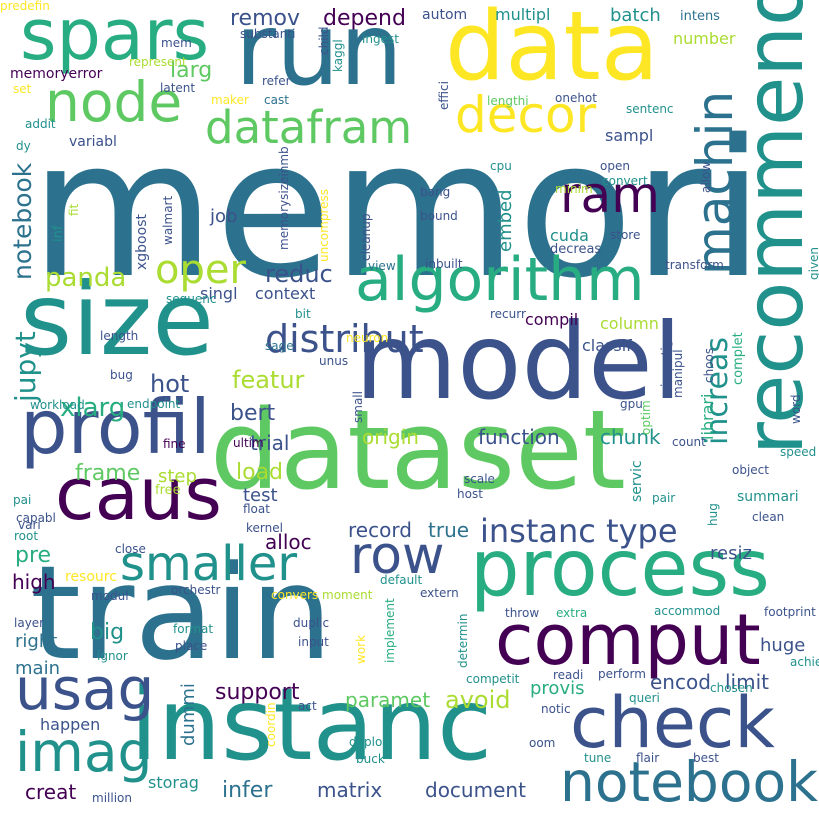  I want to click on cloud-word: creat, so click(51, 792).